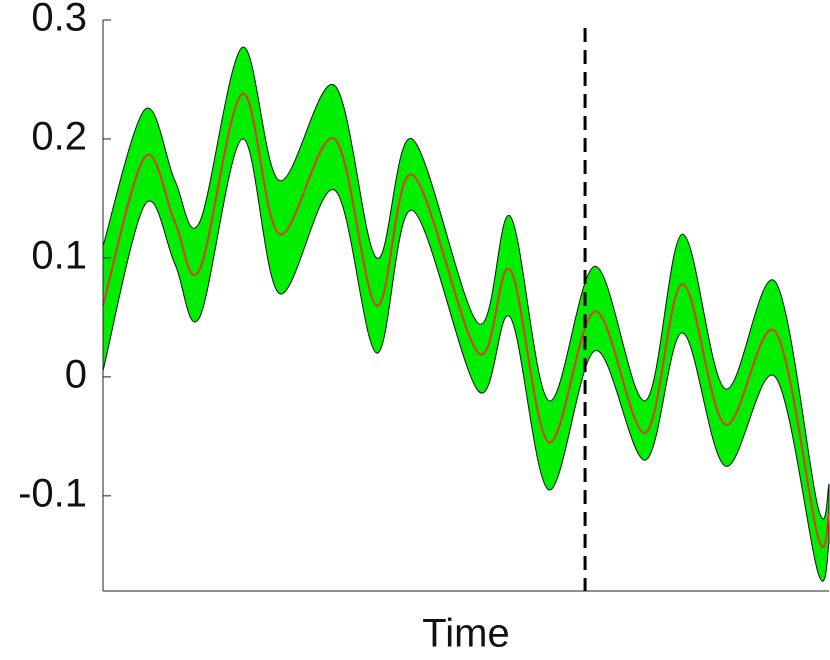  Describe the element at coordinates (59, 20) in the screenshot. I see `y-tick-label: 0.3` at that location.